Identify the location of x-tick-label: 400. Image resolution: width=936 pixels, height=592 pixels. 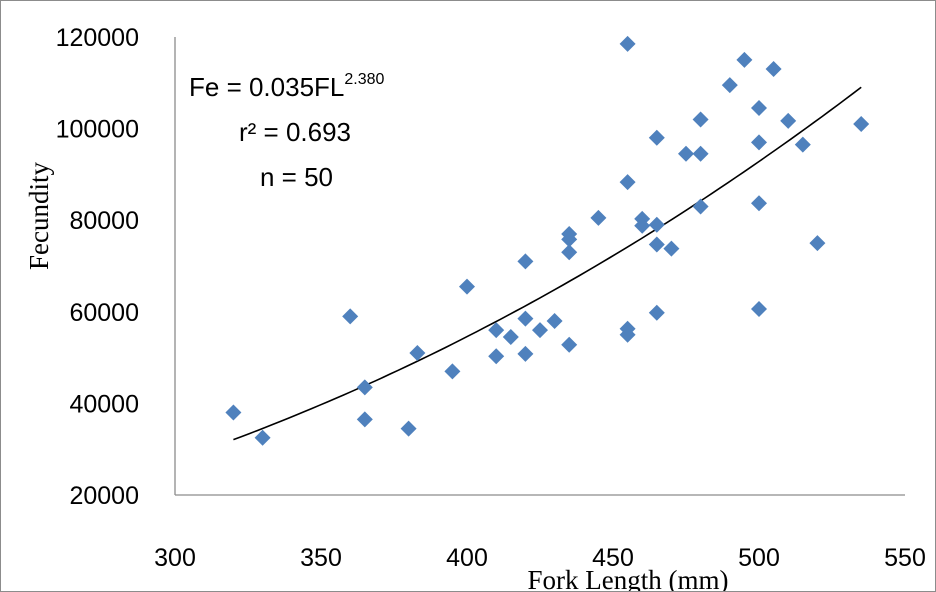
(467, 558).